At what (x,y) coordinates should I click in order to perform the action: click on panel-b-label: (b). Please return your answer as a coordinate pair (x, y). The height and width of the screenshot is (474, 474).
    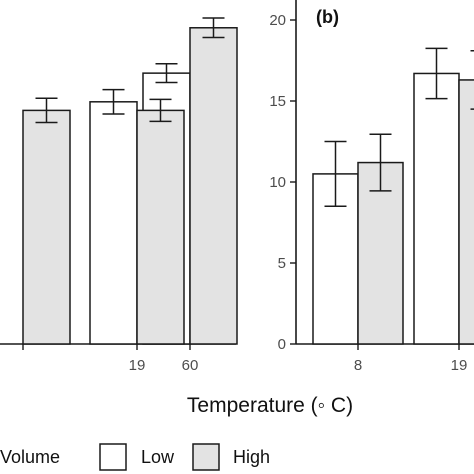
    Looking at the image, I should click on (327, 17).